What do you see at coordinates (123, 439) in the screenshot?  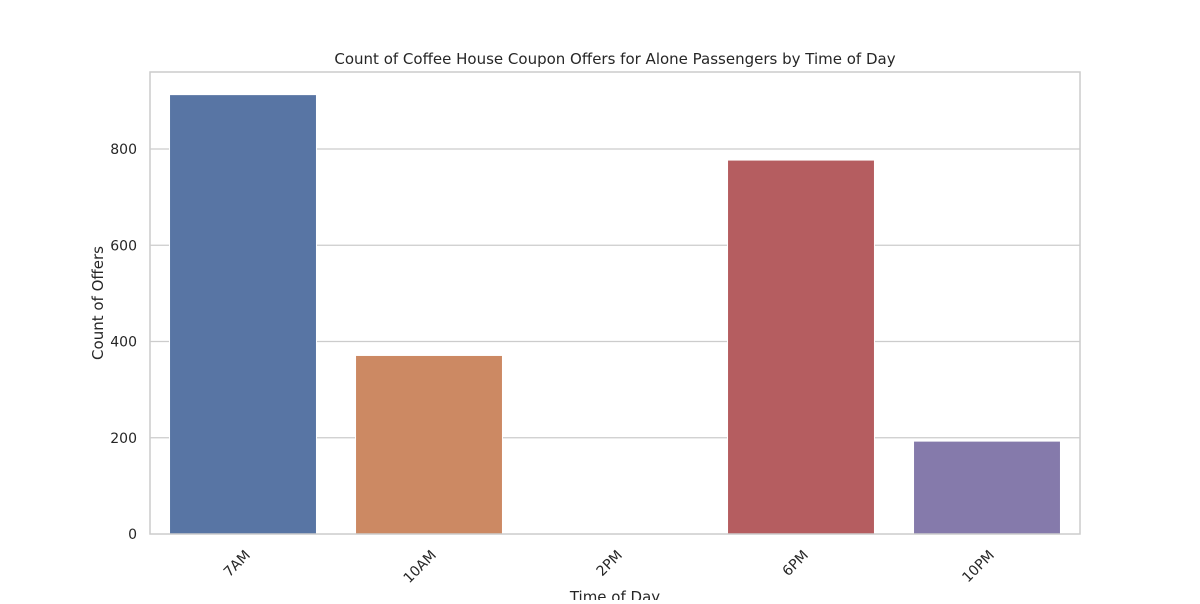 I see `y-tick-label: 200` at bounding box center [123, 439].